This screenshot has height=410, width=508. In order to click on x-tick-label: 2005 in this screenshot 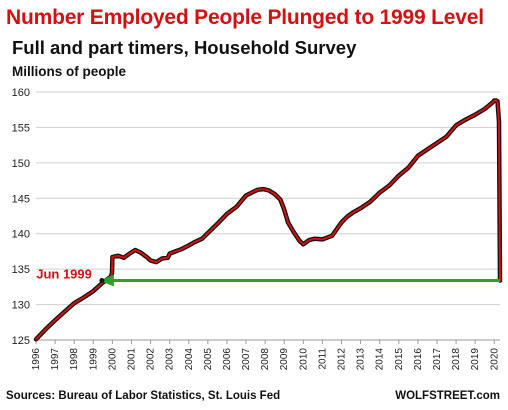, I will do `click(208, 359)`.